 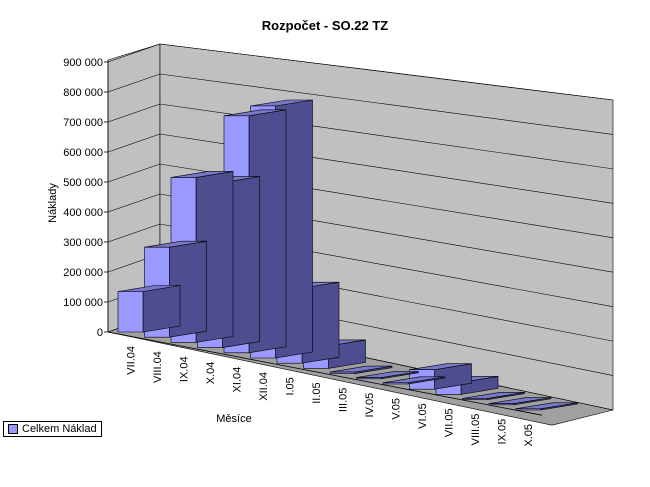 I want to click on legend-label: Celkem Náklad, so click(x=59, y=429).